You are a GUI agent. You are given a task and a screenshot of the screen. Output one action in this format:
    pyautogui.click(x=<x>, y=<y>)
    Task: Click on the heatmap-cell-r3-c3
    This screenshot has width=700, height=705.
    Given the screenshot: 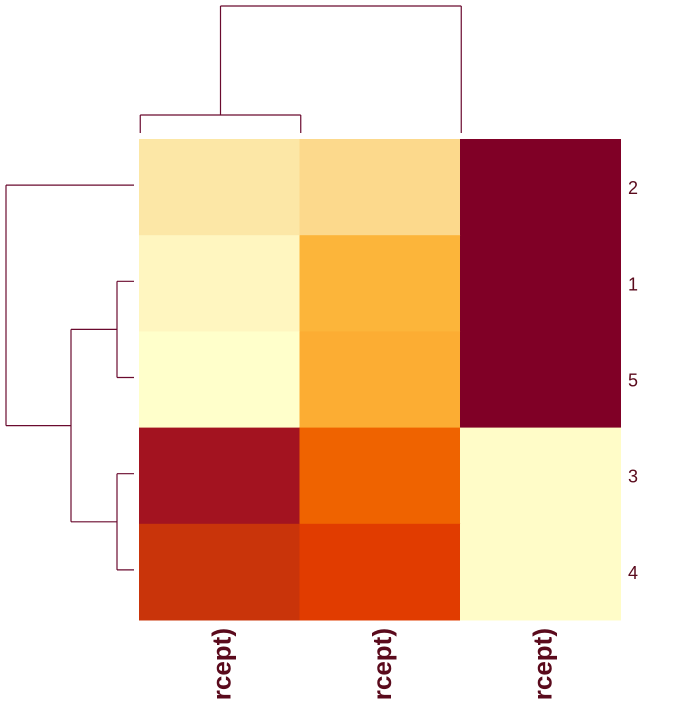 What is the action you would take?
    pyautogui.click(x=540, y=380)
    